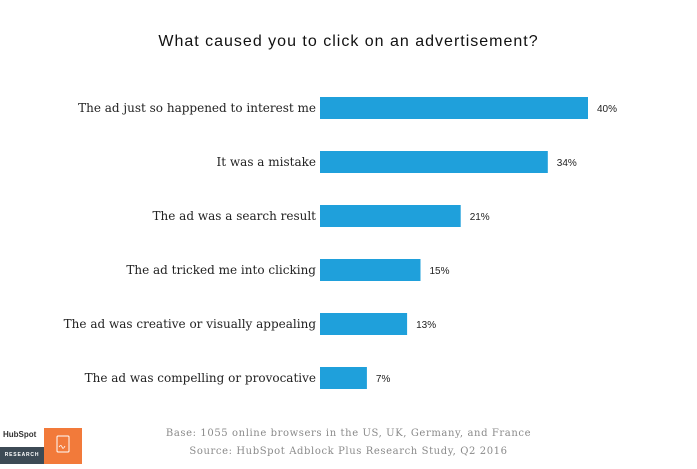 The height and width of the screenshot is (469, 697). I want to click on value-label: 34%, so click(567, 163).